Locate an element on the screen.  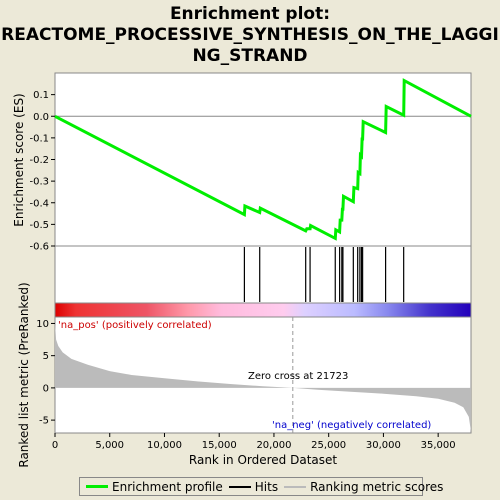
es-tick-label: 0.1 is located at coordinates (41, 95).